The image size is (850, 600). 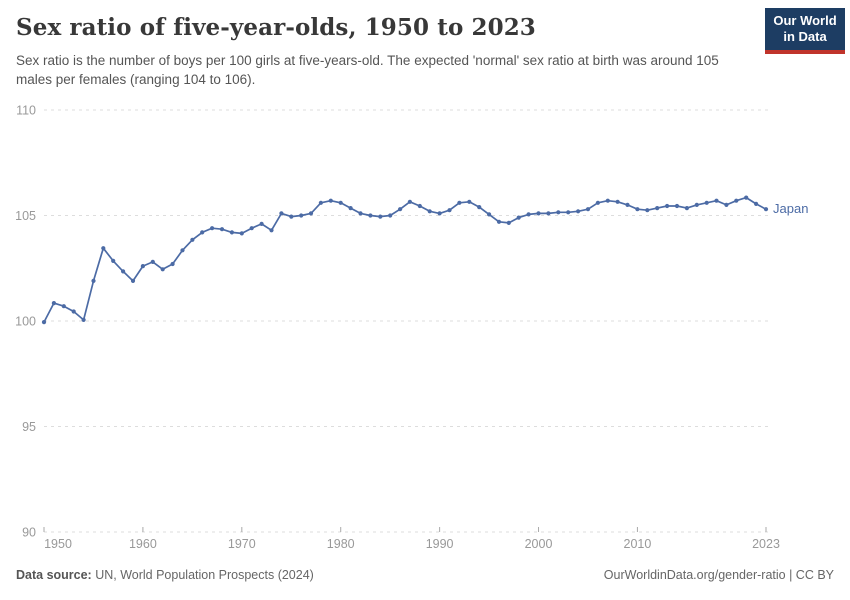 What do you see at coordinates (539, 544) in the screenshot?
I see `x-tick-label: 2000` at bounding box center [539, 544].